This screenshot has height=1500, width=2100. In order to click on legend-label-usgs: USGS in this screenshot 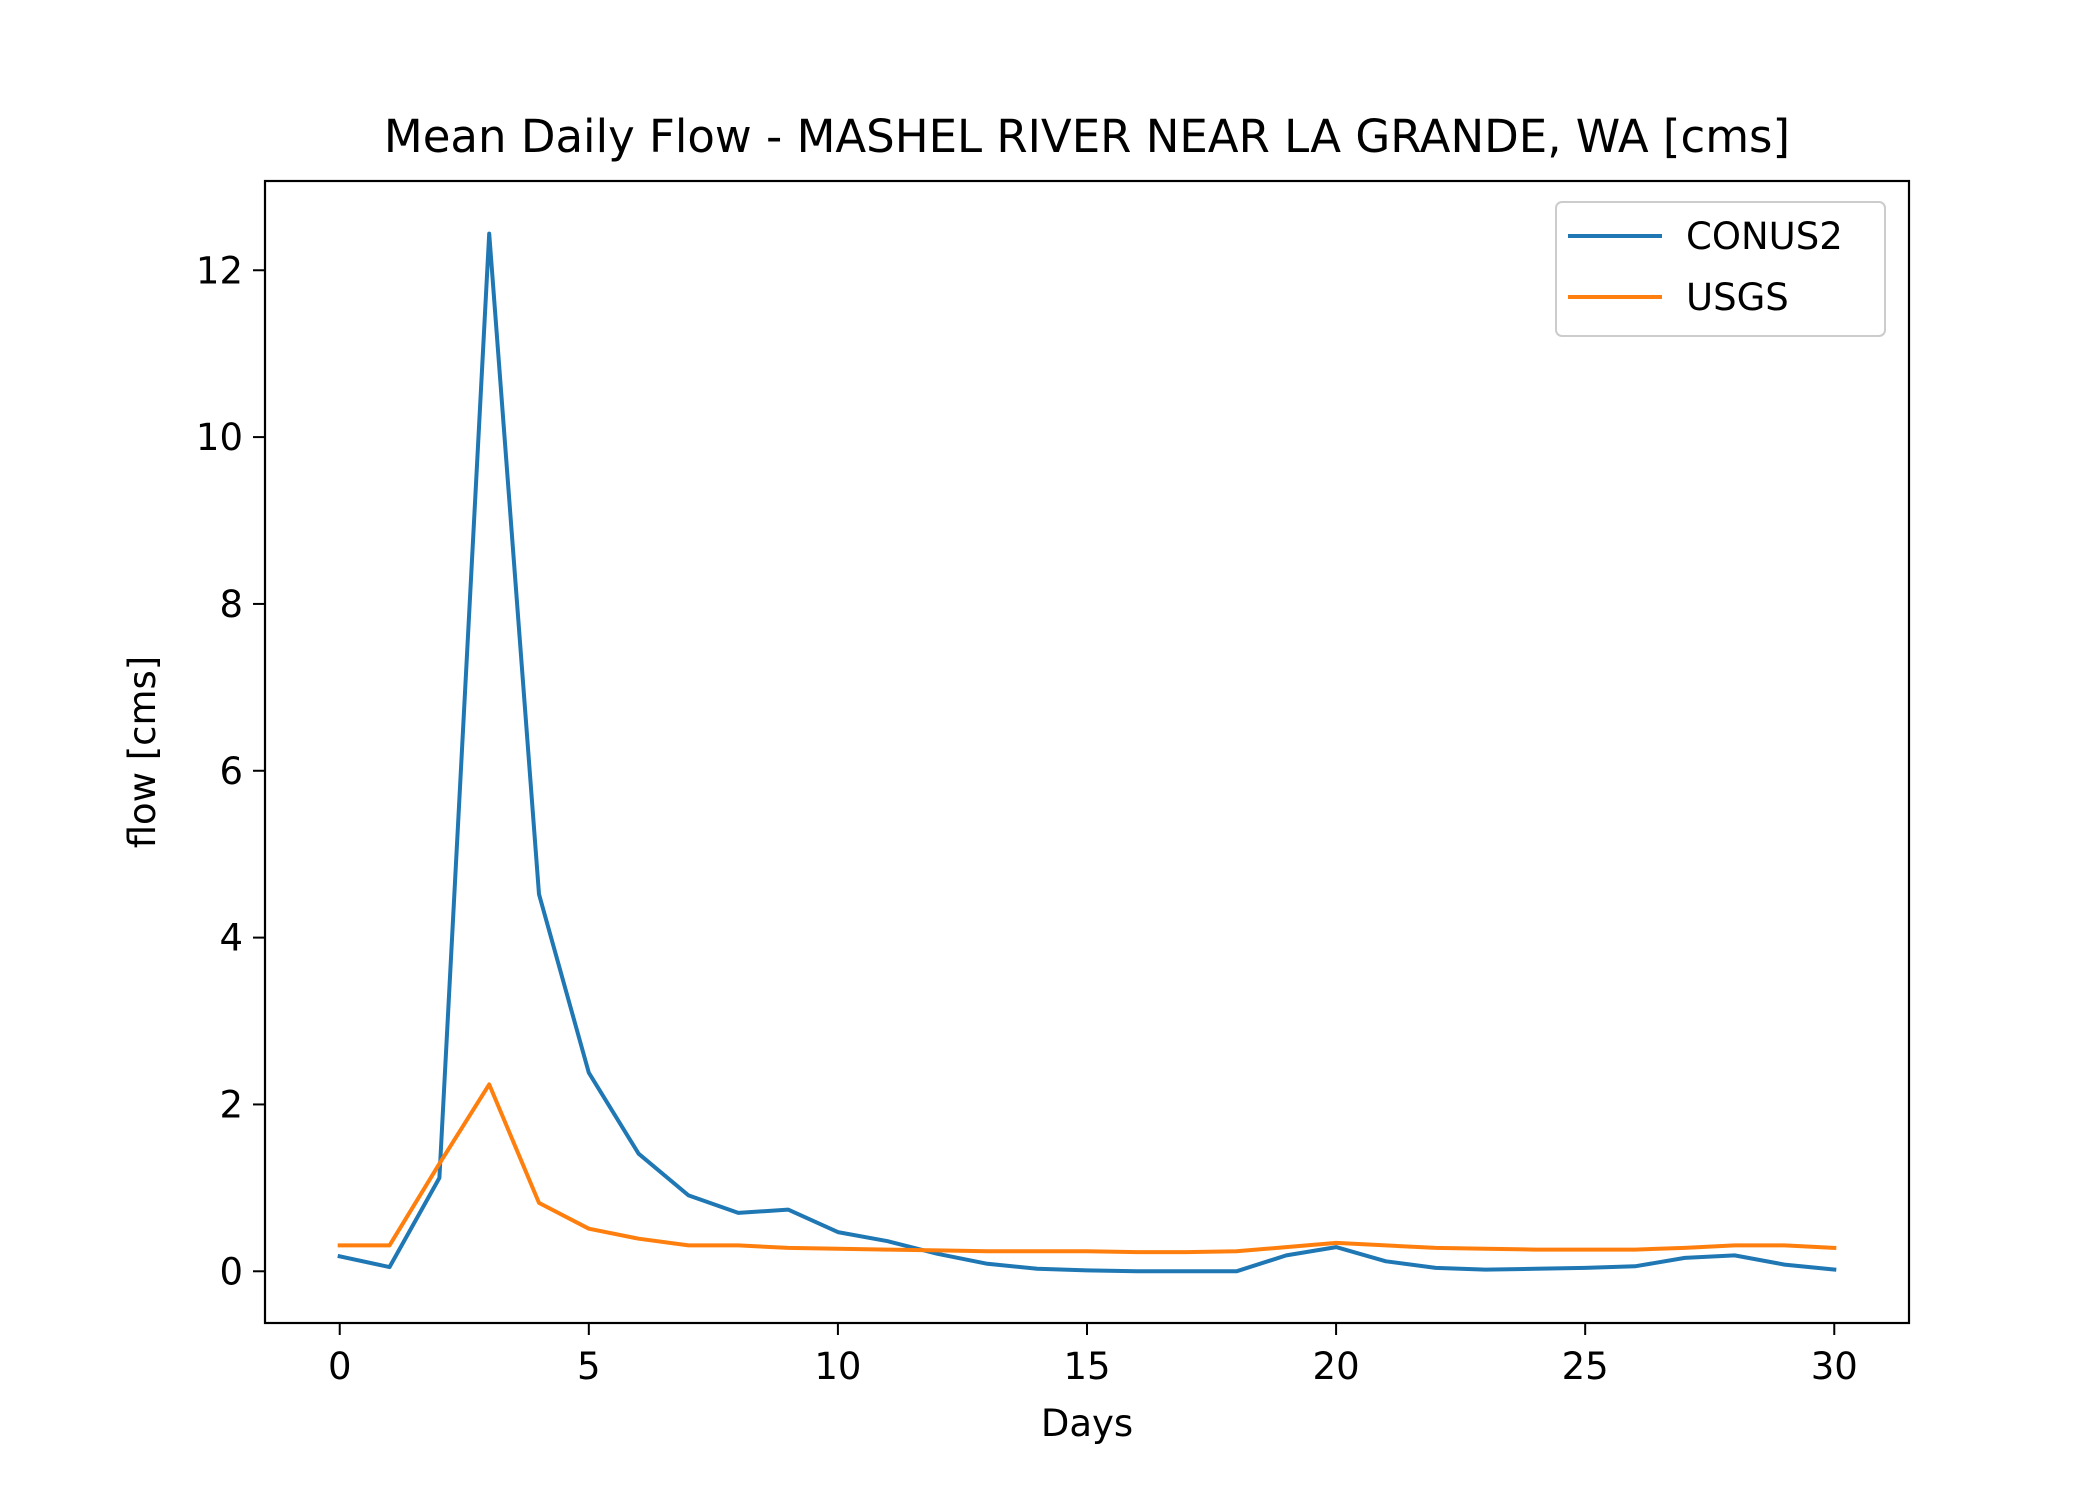, I will do `click(1737, 297)`.